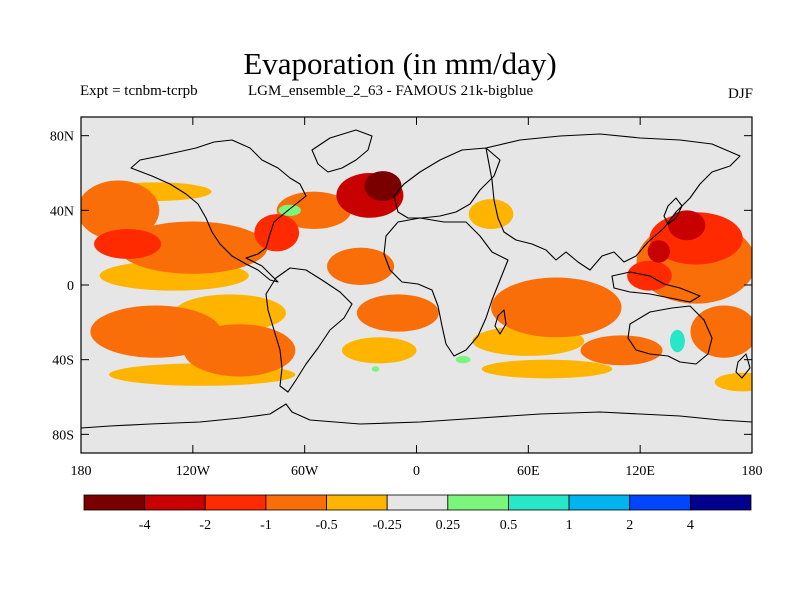  I want to click on y-tick-label: 40S, so click(63, 361).